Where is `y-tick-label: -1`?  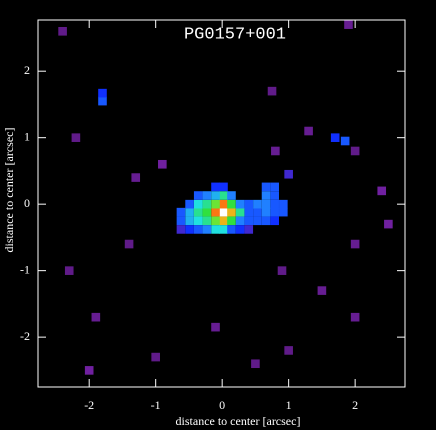
y-tick-label: -1 is located at coordinates (25, 269).